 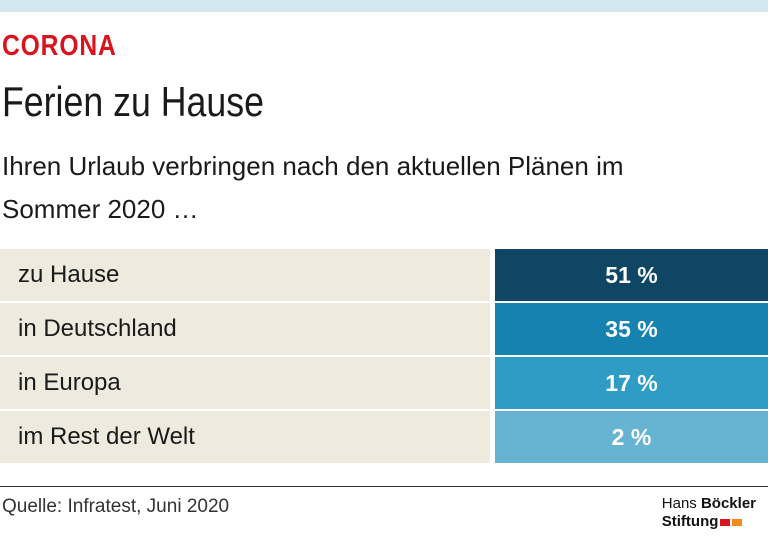 What do you see at coordinates (133, 101) in the screenshot?
I see `title: Ferien zu Hause` at bounding box center [133, 101].